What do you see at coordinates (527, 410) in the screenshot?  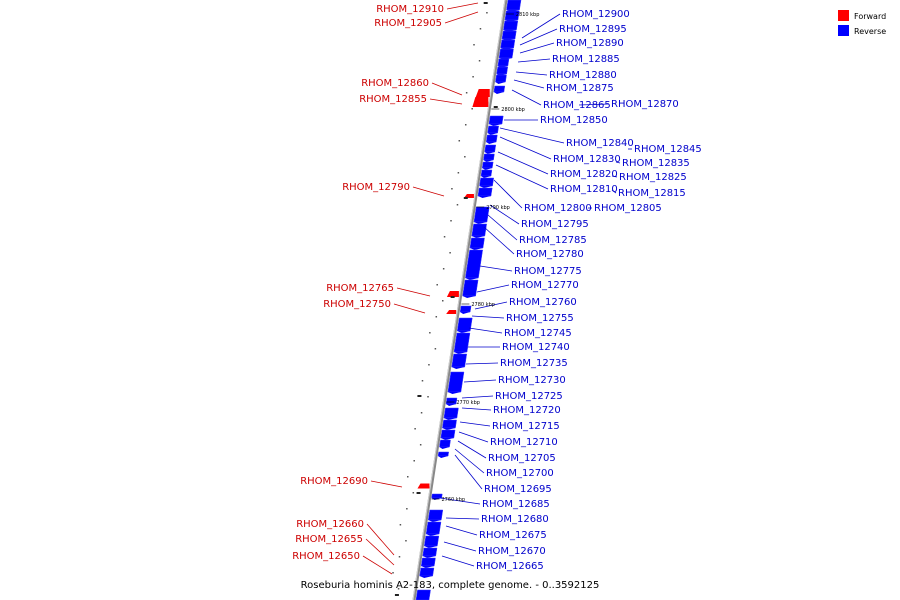 I see `gene-label: RHOM_12720` at bounding box center [527, 410].